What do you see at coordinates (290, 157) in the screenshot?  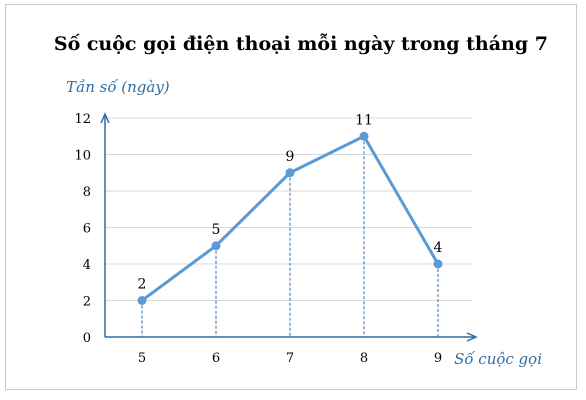 I see `data-label-7: 9` at bounding box center [290, 157].